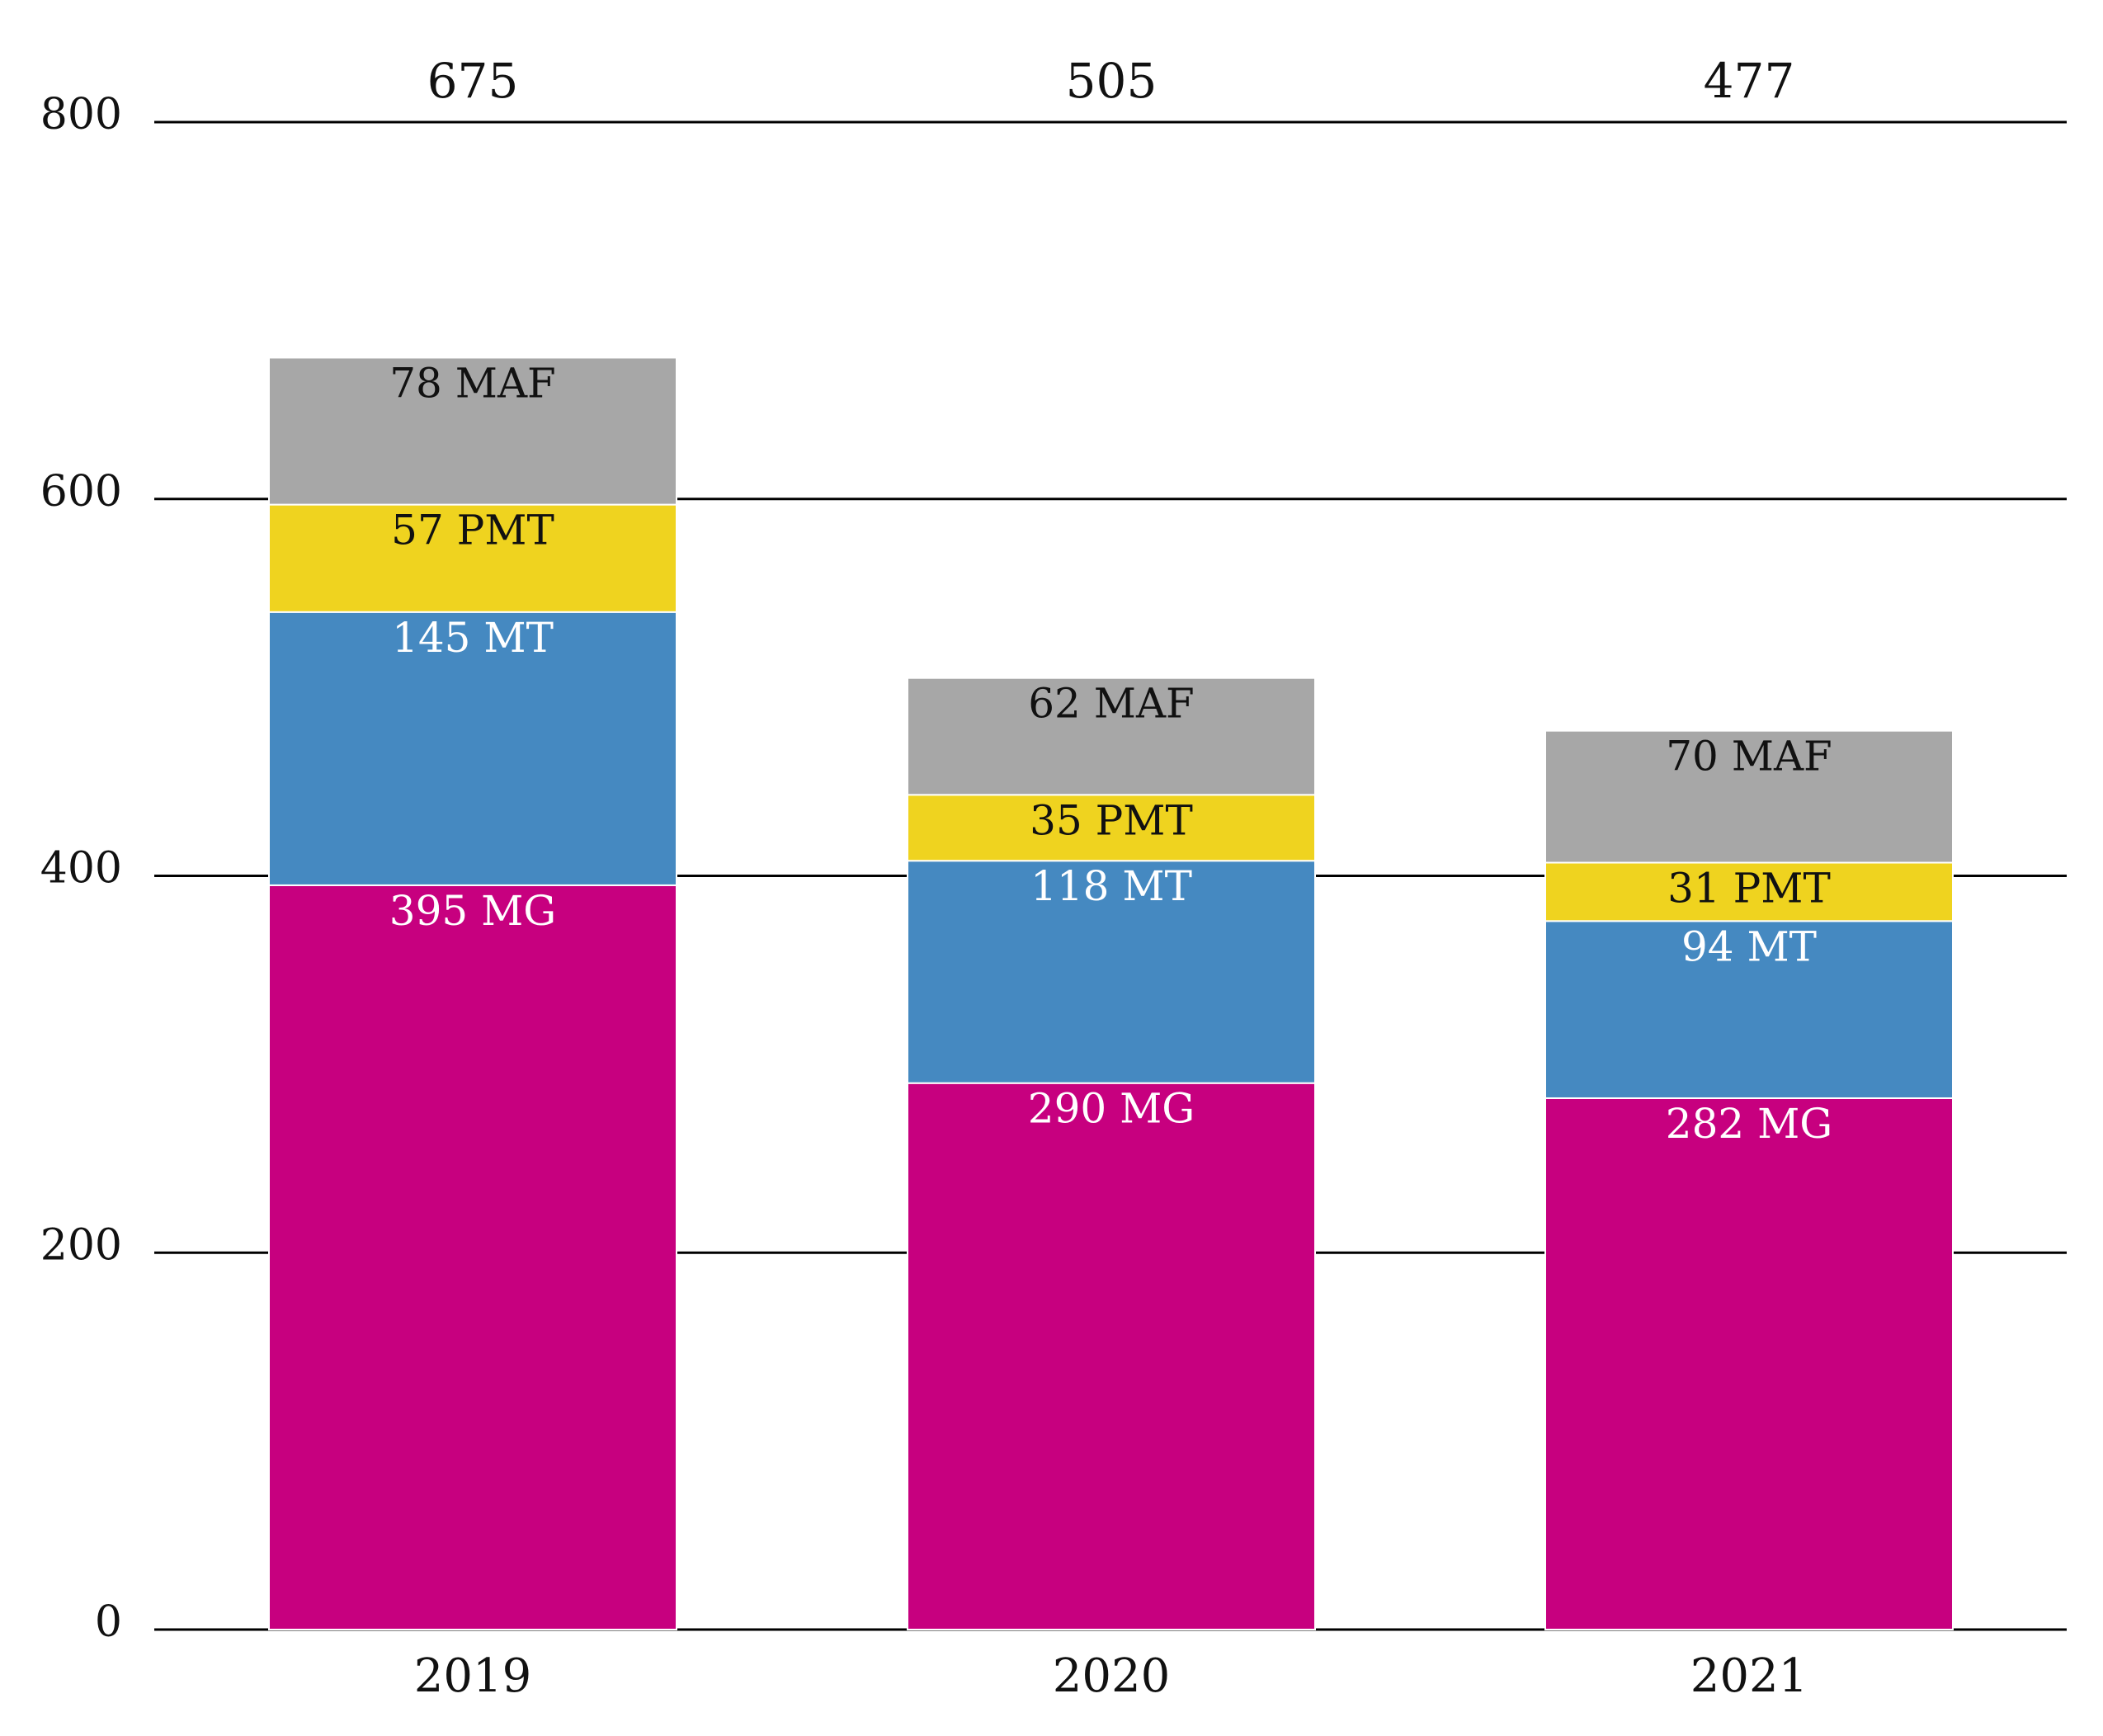 Image resolution: width=2103 pixels, height=1736 pixels. Describe the element at coordinates (472, 530) in the screenshot. I see `segment-label-pmt-2019: 57 PMT` at that location.